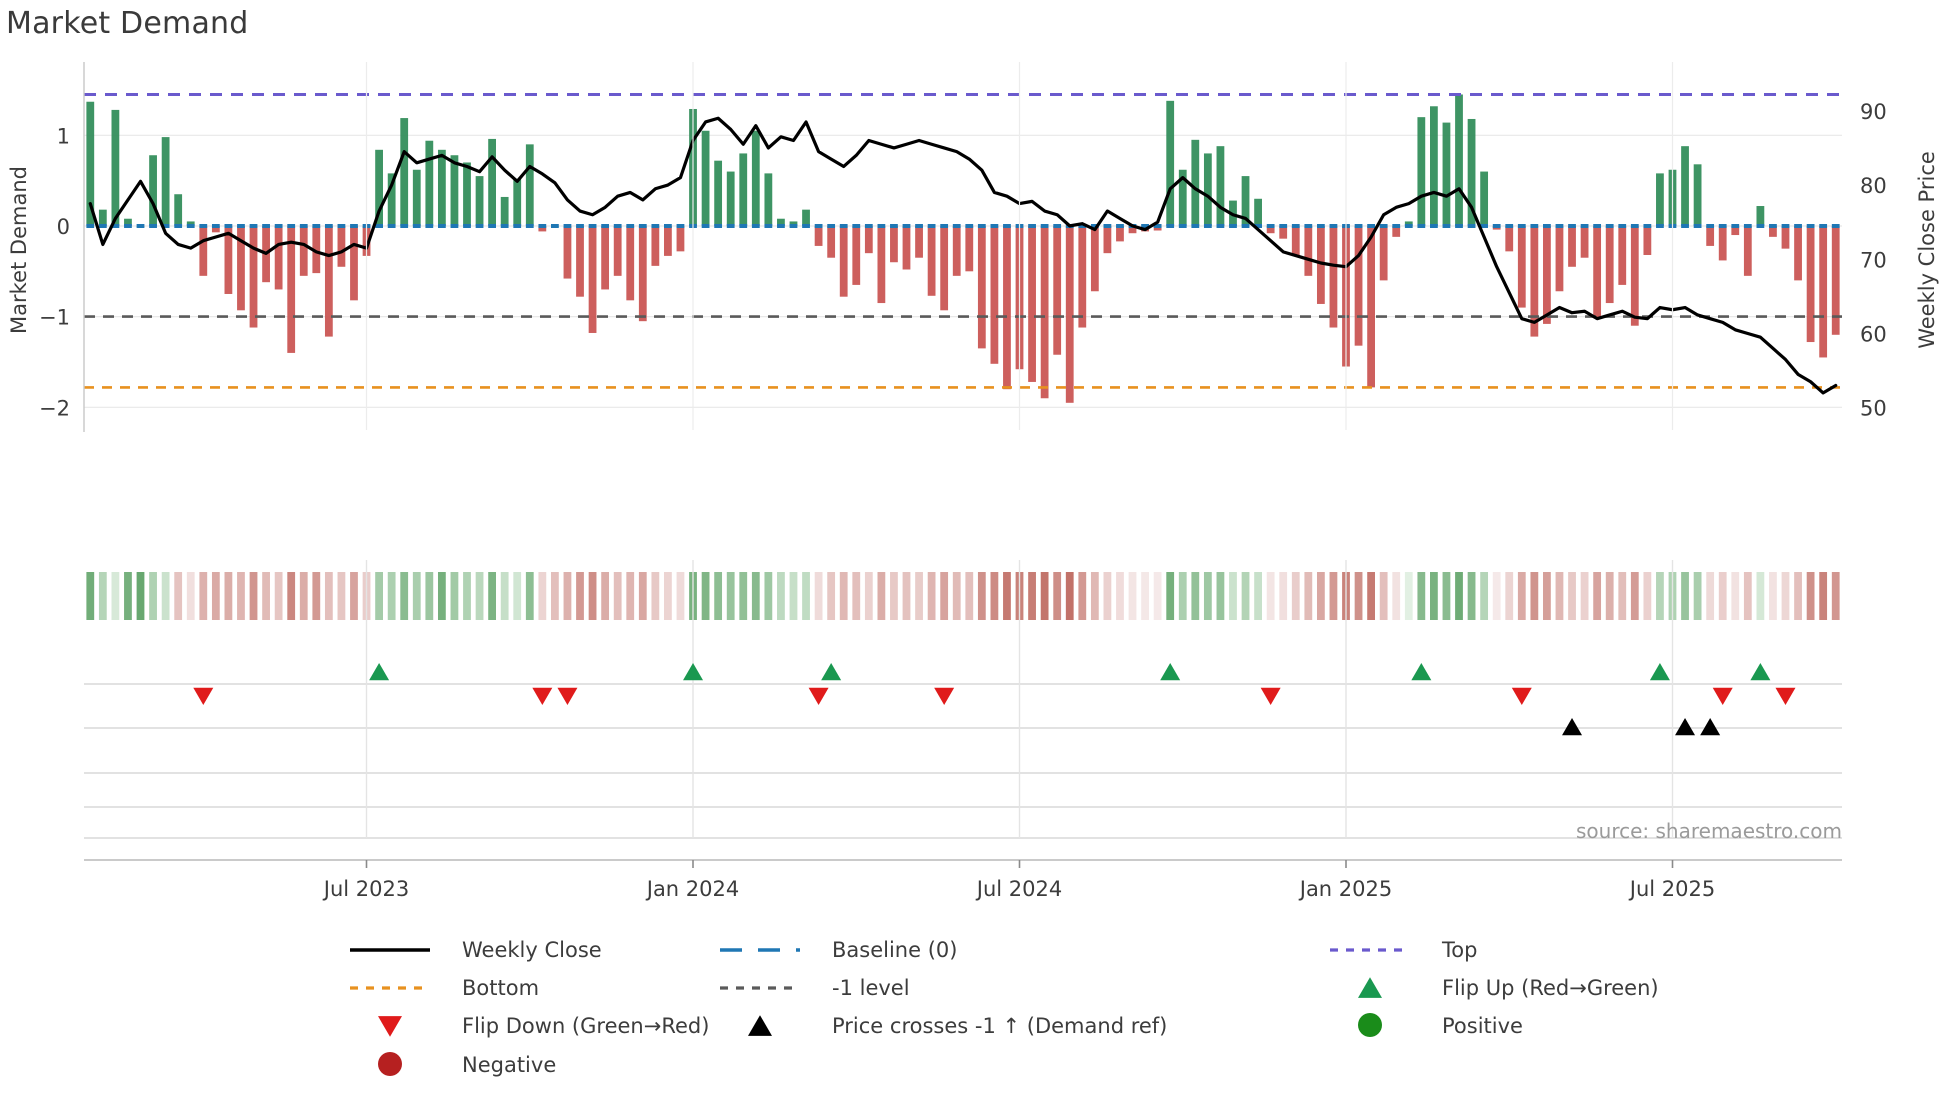 The width and height of the screenshot is (1960, 1102). Describe the element at coordinates (1459, 950) in the screenshot. I see `legend-item-label: Top` at that location.